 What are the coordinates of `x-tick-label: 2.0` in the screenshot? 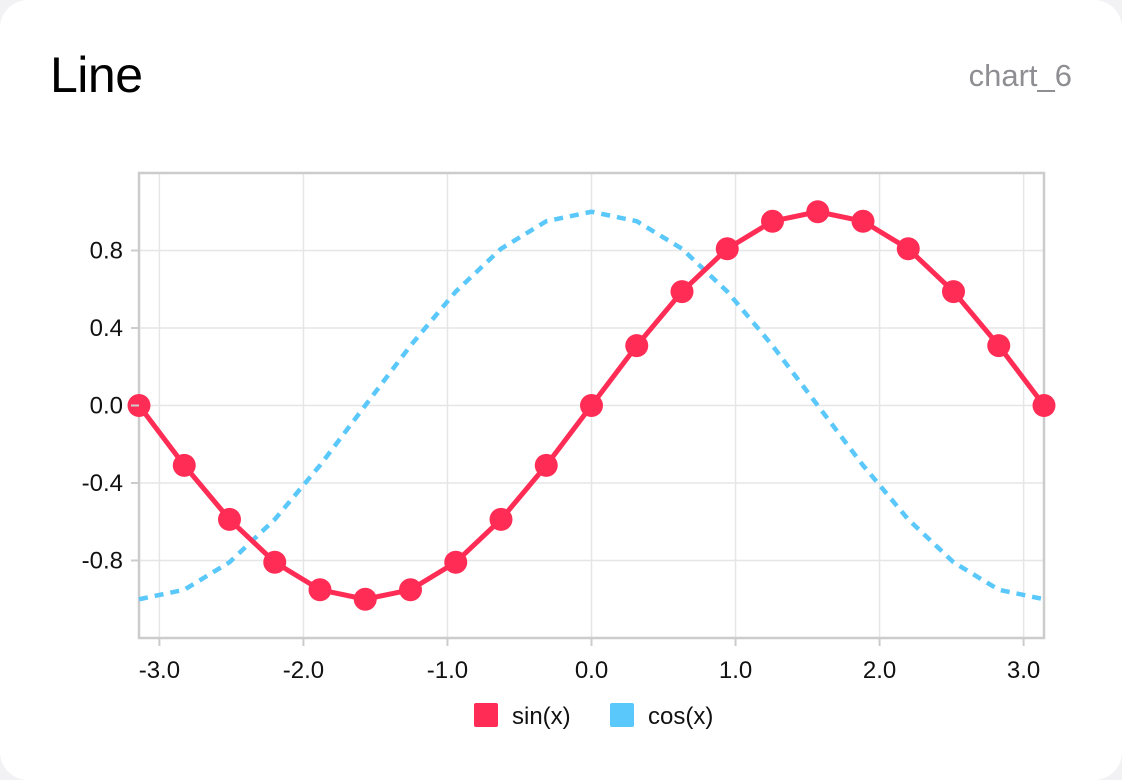 It's located at (879, 670).